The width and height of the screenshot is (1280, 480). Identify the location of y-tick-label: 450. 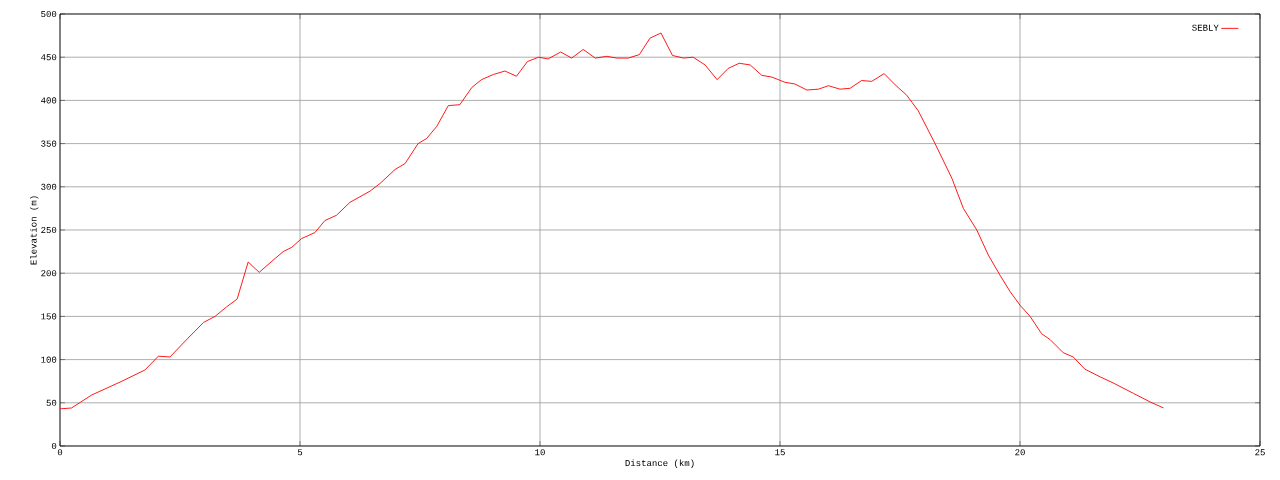
(49, 57).